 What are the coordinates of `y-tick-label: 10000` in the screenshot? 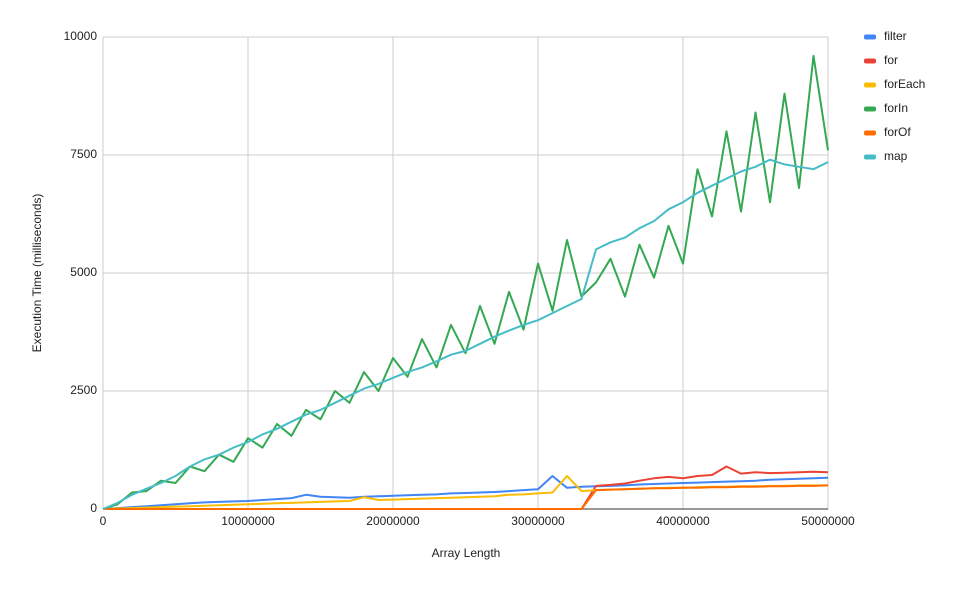 It's located at (81, 36).